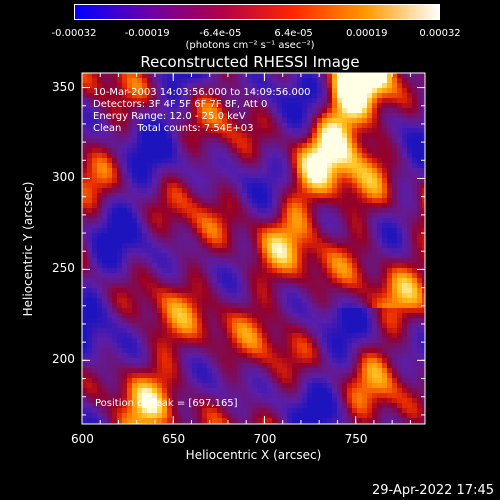 Image resolution: width=500 pixels, height=500 pixels. I want to click on x-tick-label: 650, so click(174, 439).